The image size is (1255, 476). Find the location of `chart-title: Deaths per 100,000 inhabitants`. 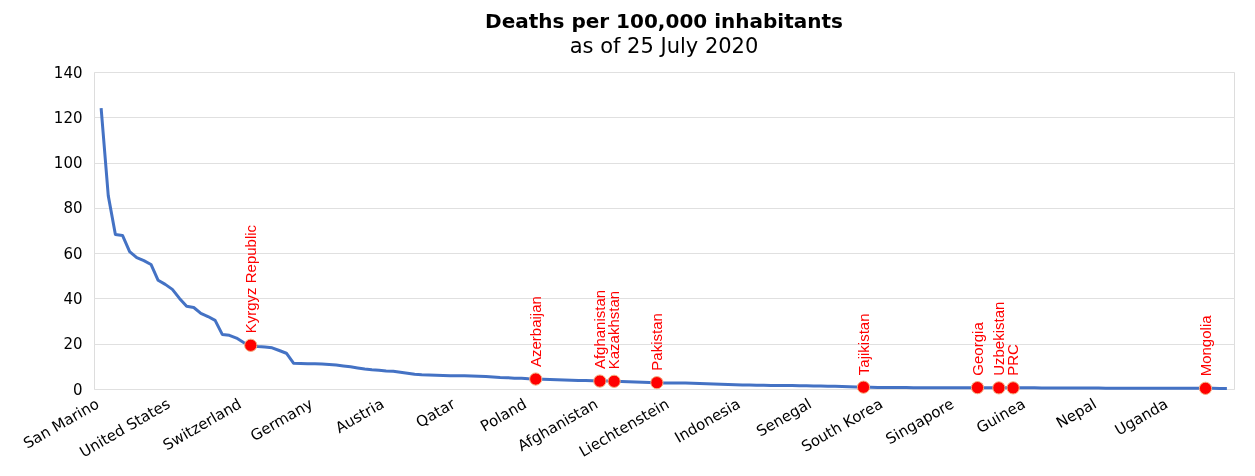

chart-title: Deaths per 100,000 inhabitants is located at coordinates (664, 21).